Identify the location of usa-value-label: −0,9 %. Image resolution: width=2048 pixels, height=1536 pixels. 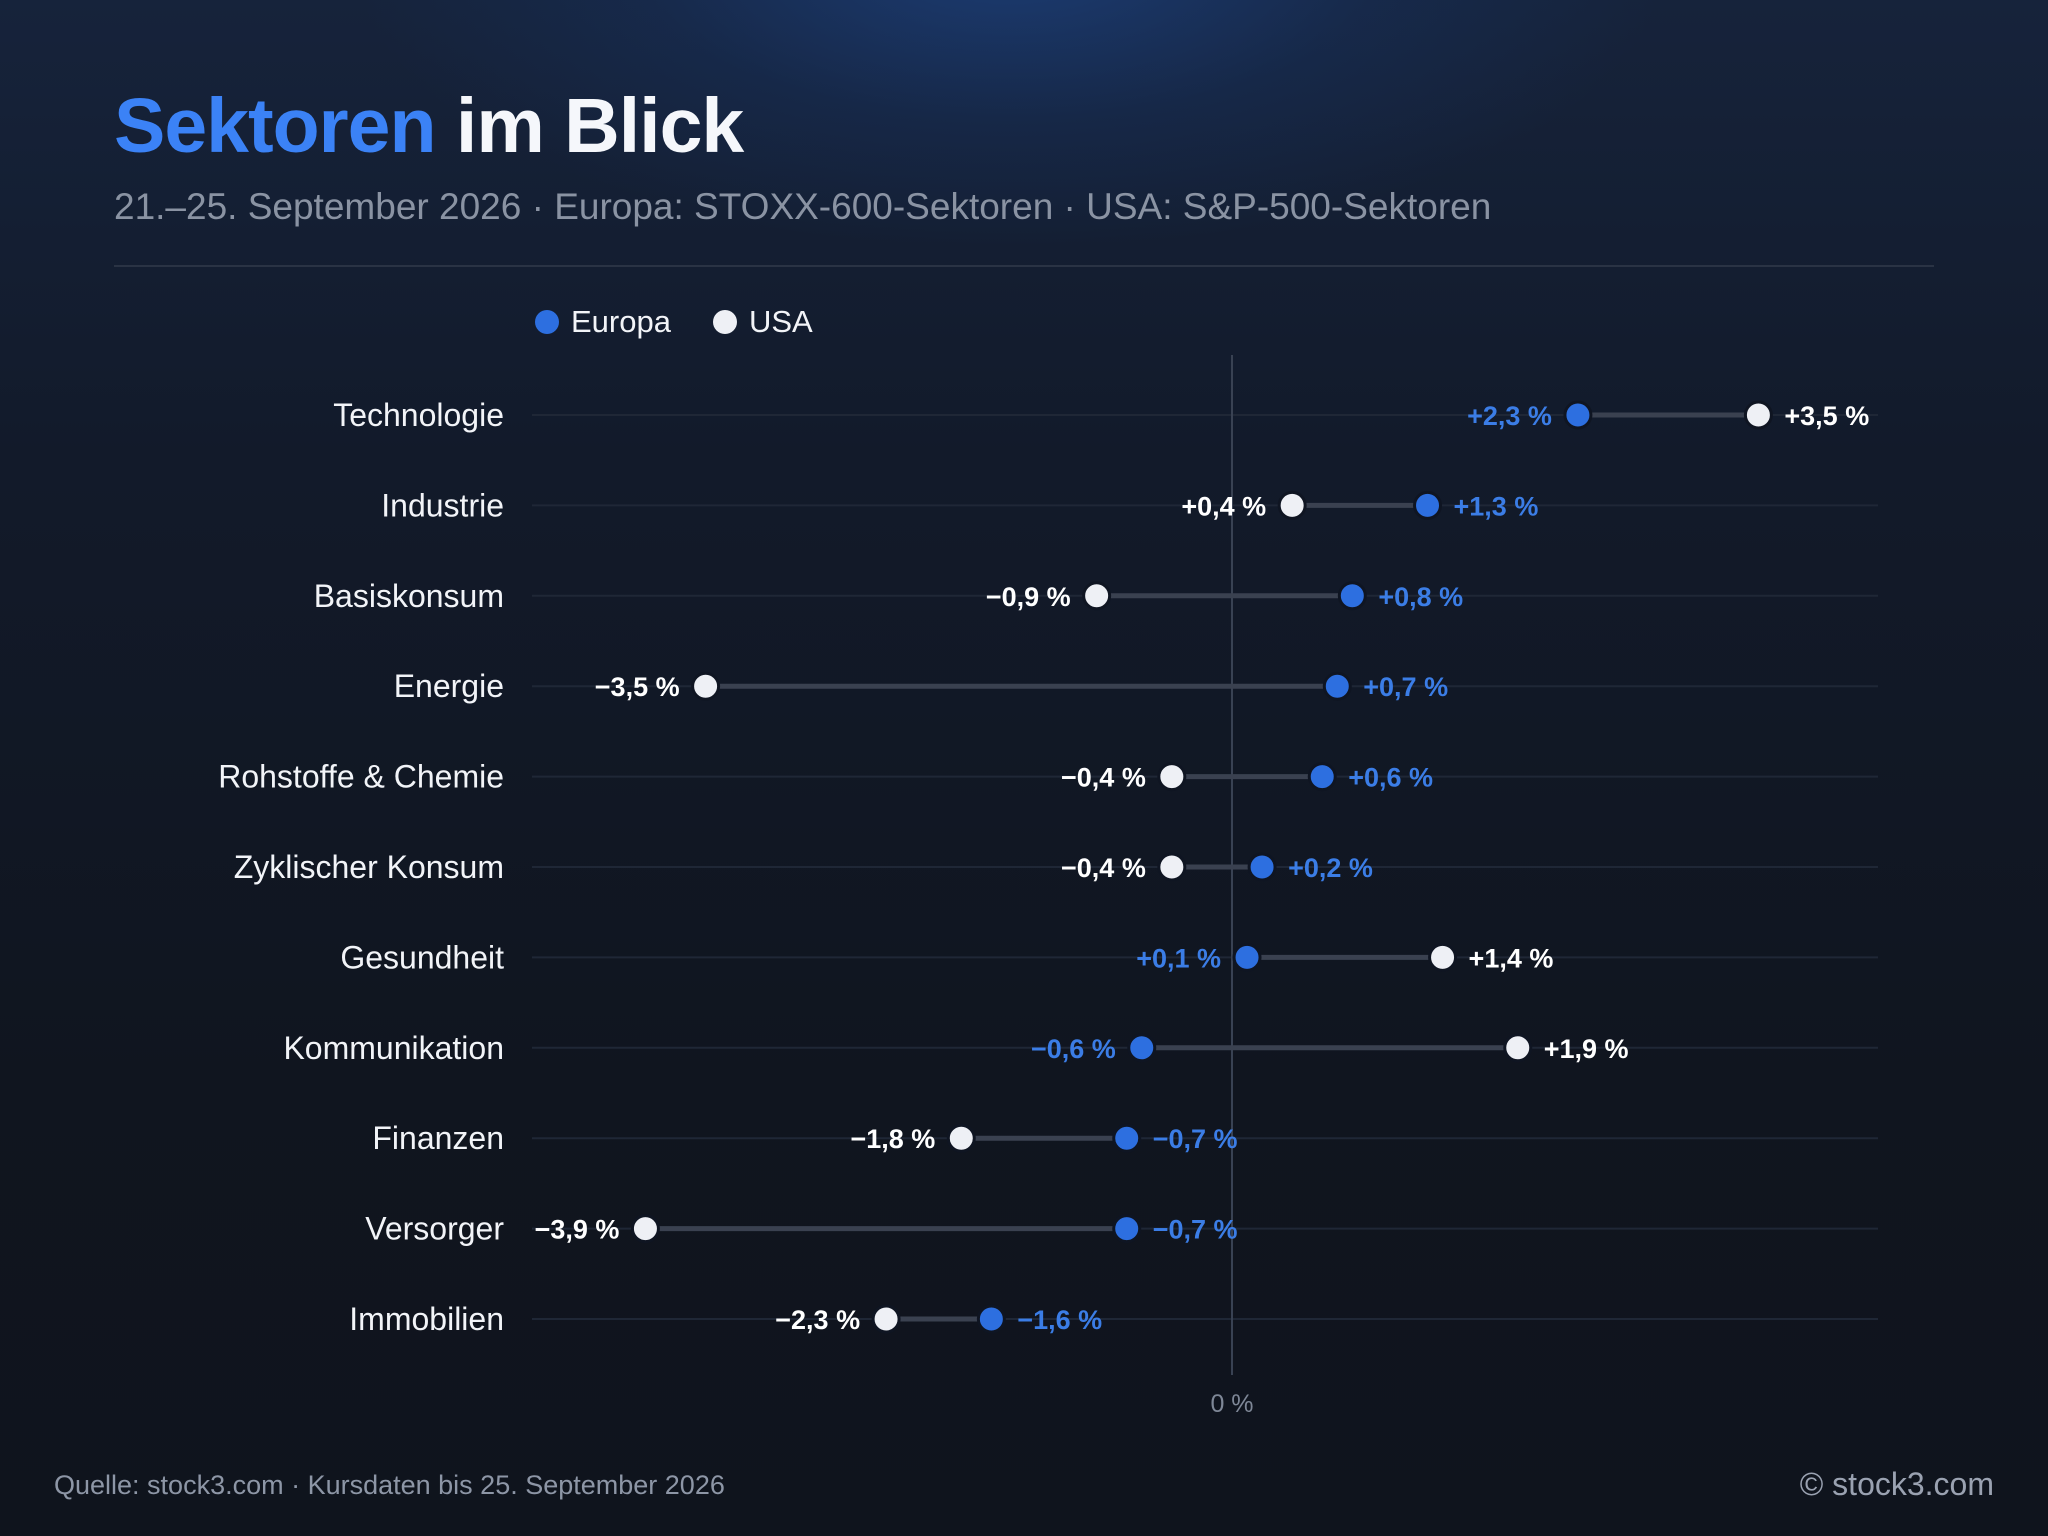
(1028, 597).